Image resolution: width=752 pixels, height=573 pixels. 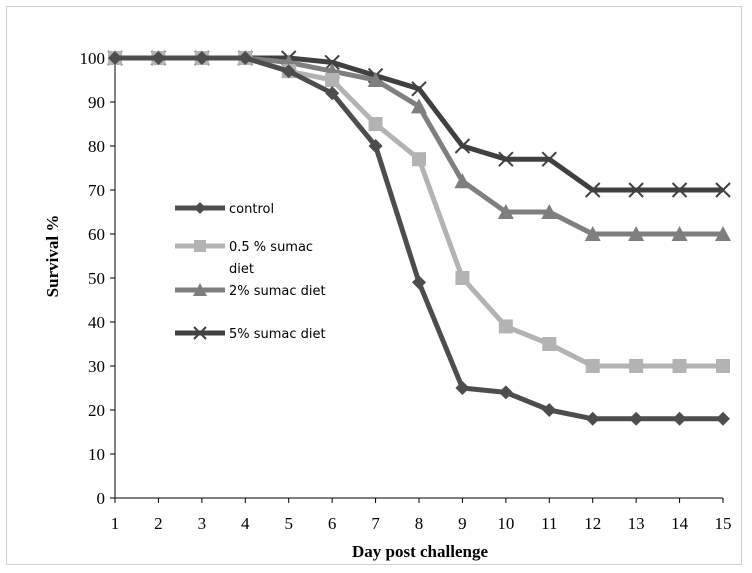 I want to click on y-tick-label: 80, so click(x=96, y=146).